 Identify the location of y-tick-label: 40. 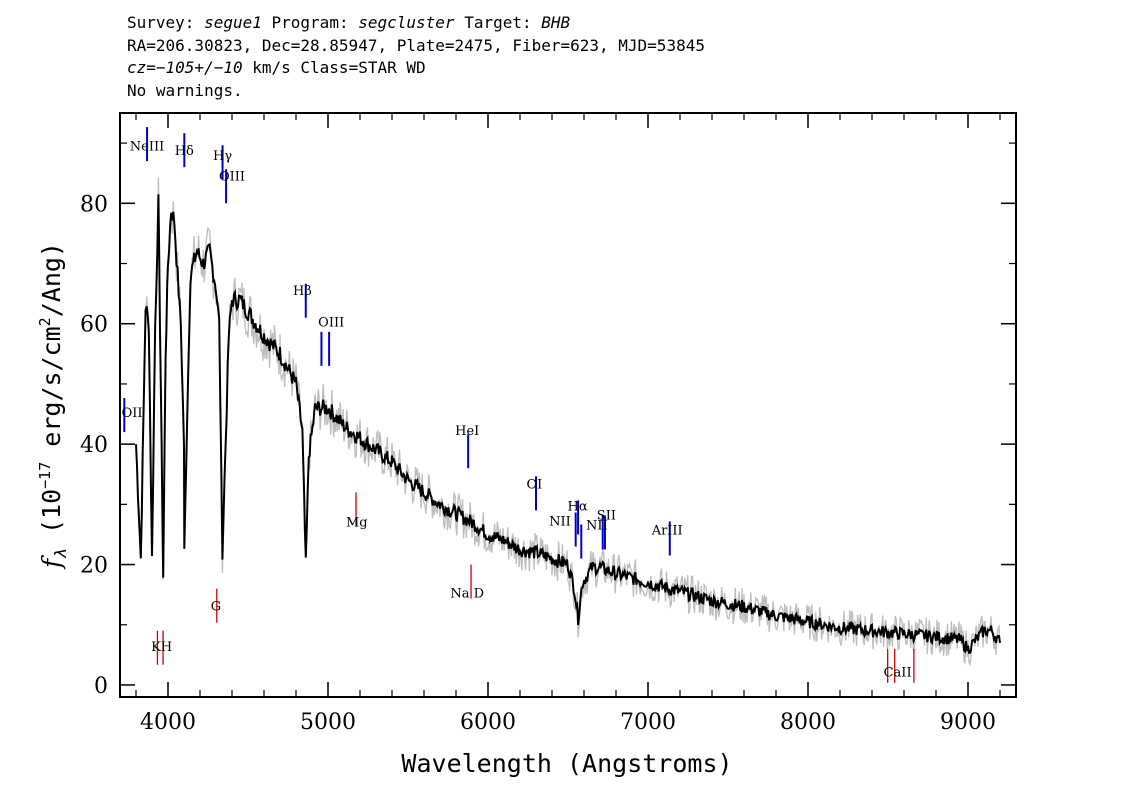
(94, 445).